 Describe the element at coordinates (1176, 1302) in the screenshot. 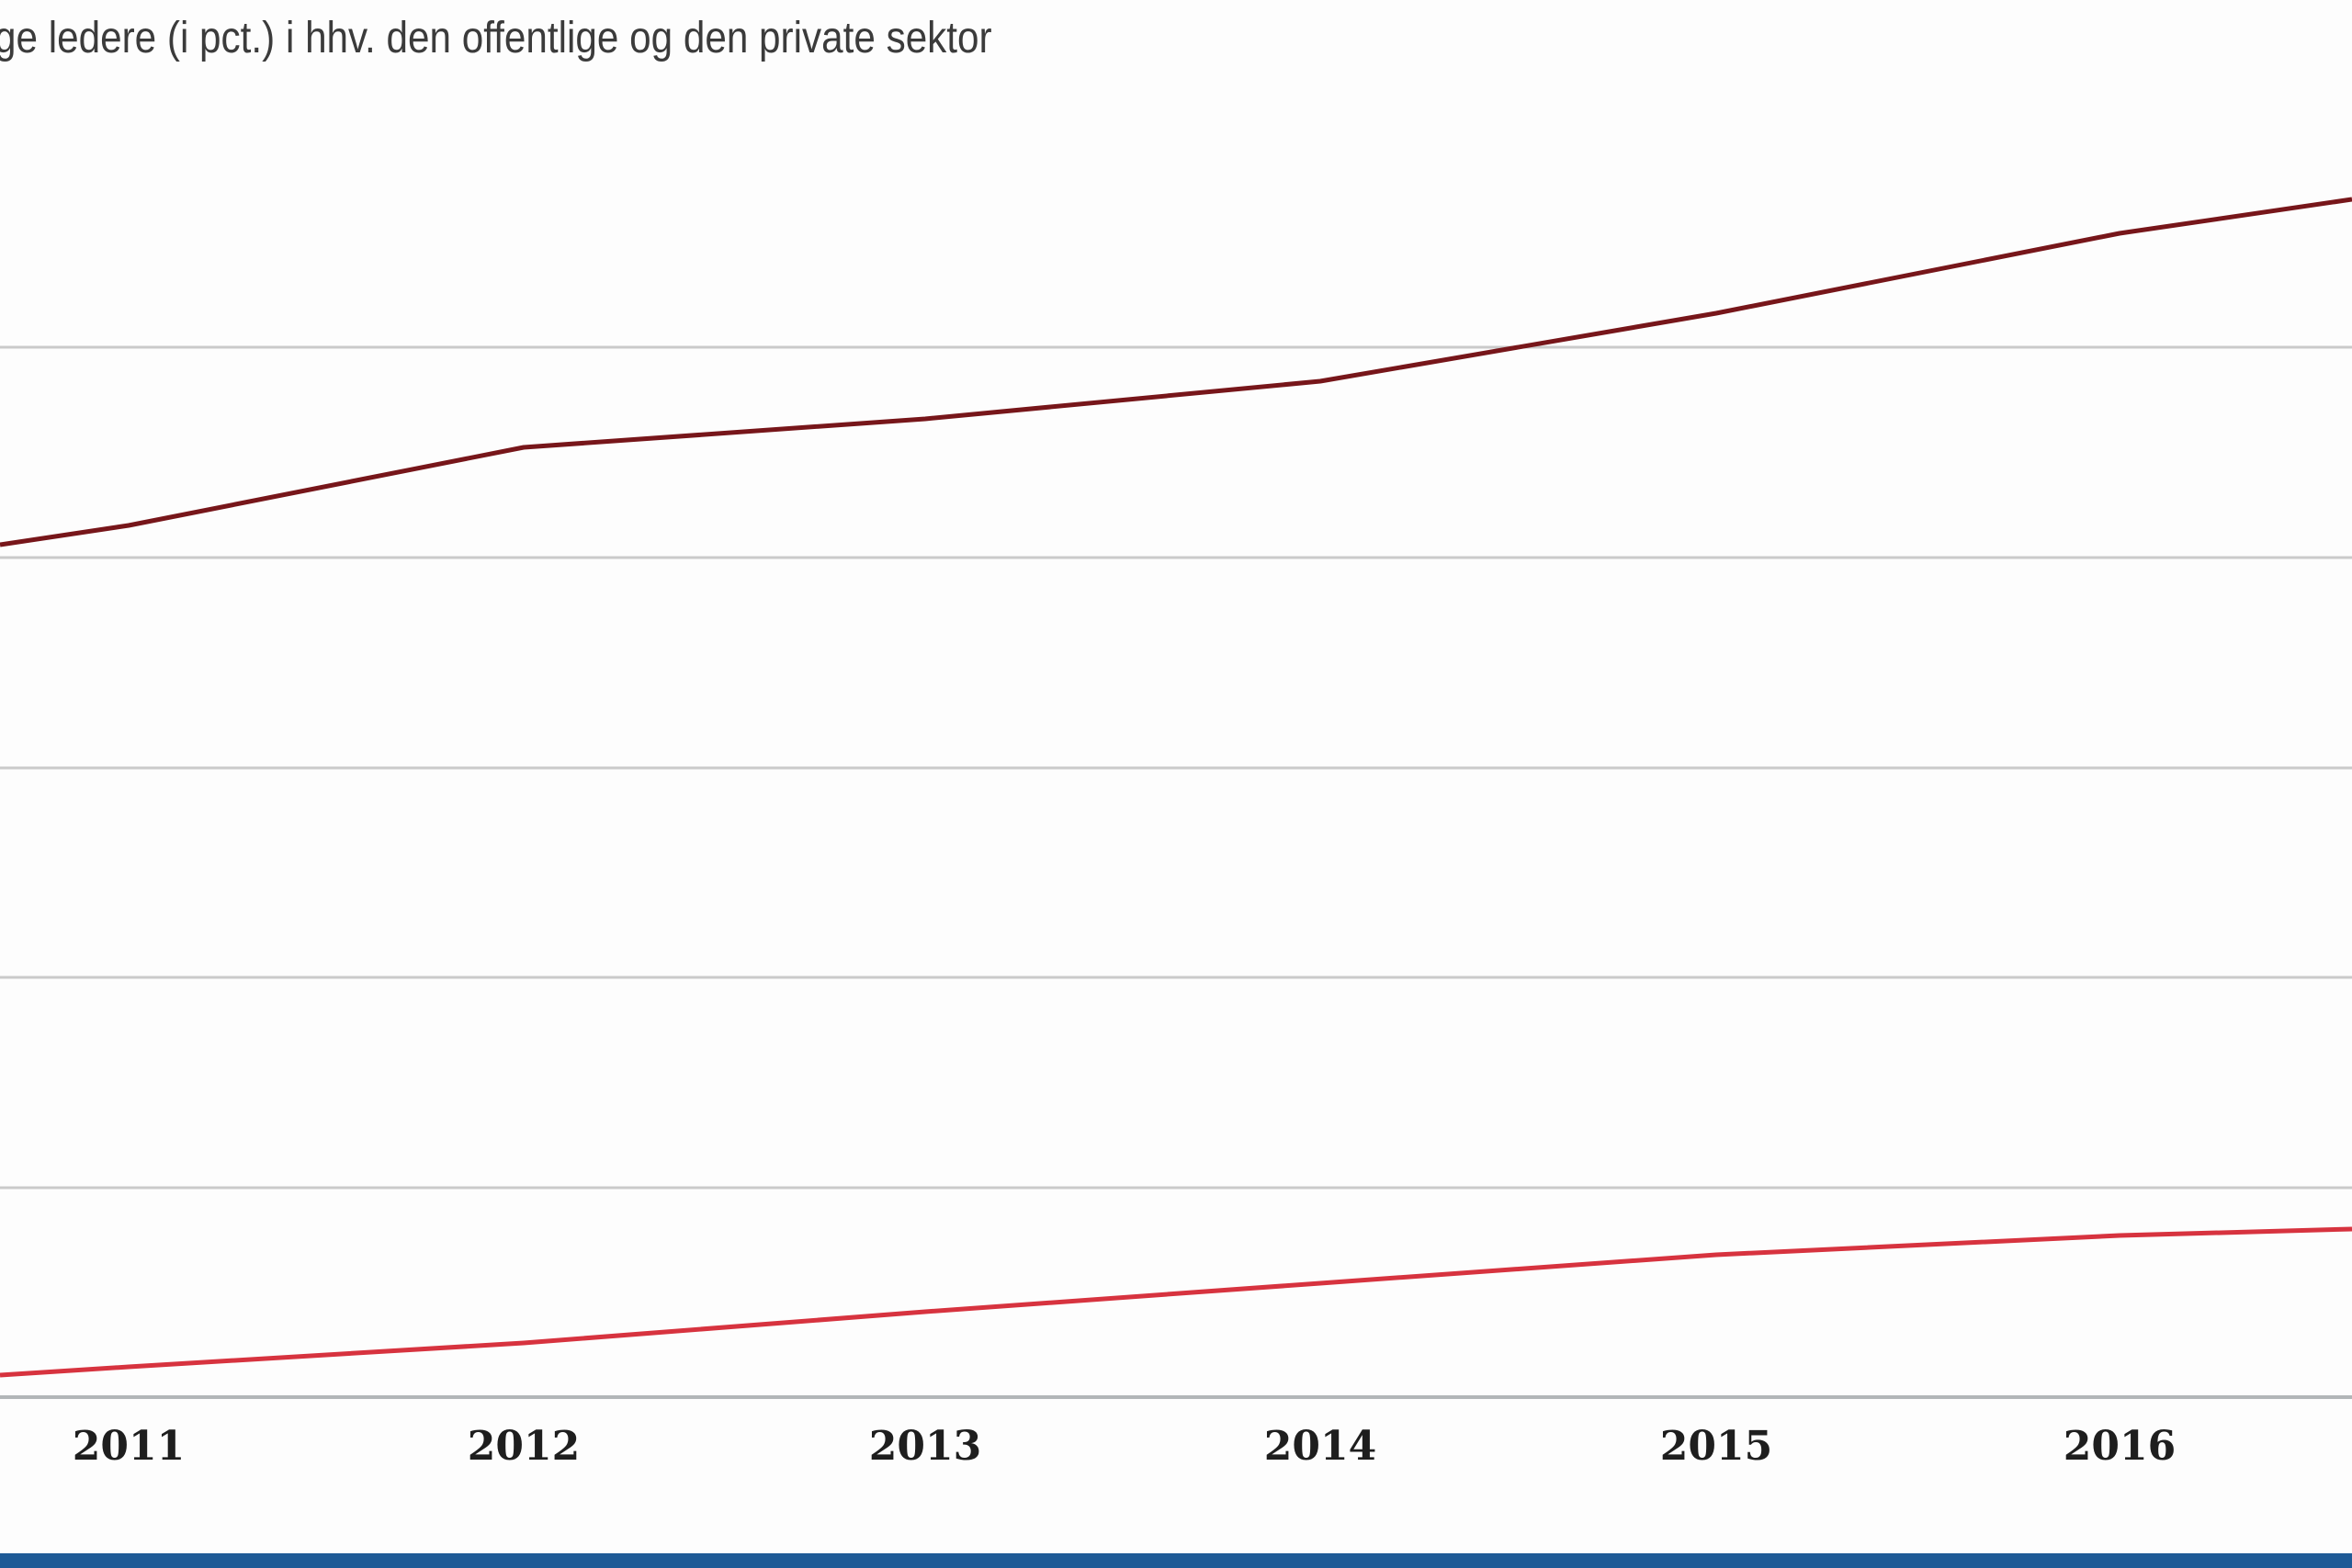

I see `series-line-lower` at that location.